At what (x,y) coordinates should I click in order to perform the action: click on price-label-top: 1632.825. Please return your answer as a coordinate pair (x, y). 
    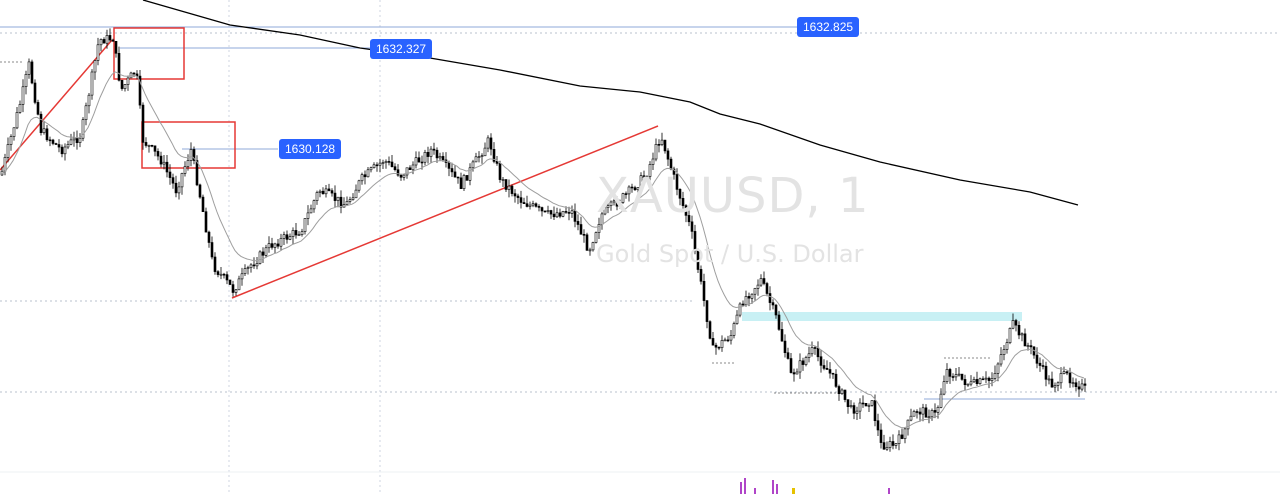
    Looking at the image, I should click on (828, 27).